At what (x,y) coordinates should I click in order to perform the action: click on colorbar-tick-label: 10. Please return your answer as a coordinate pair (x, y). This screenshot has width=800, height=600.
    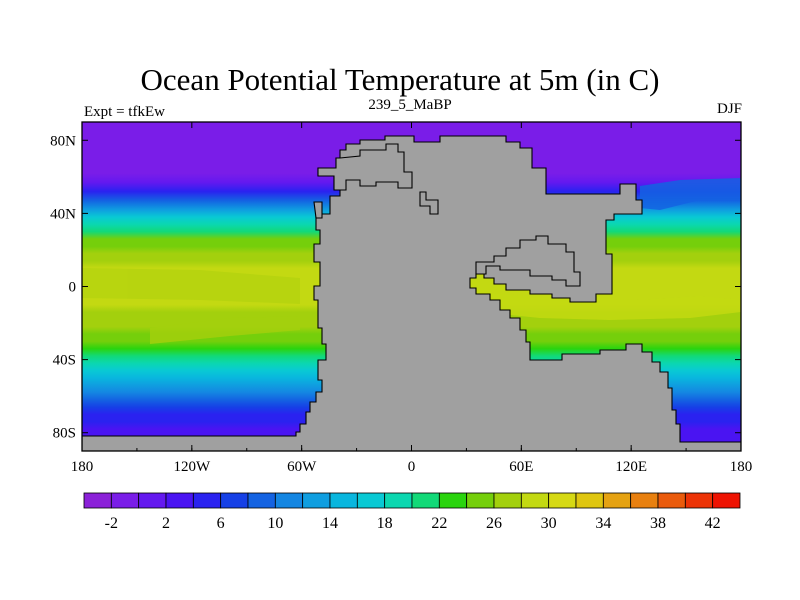
    Looking at the image, I should click on (275, 523).